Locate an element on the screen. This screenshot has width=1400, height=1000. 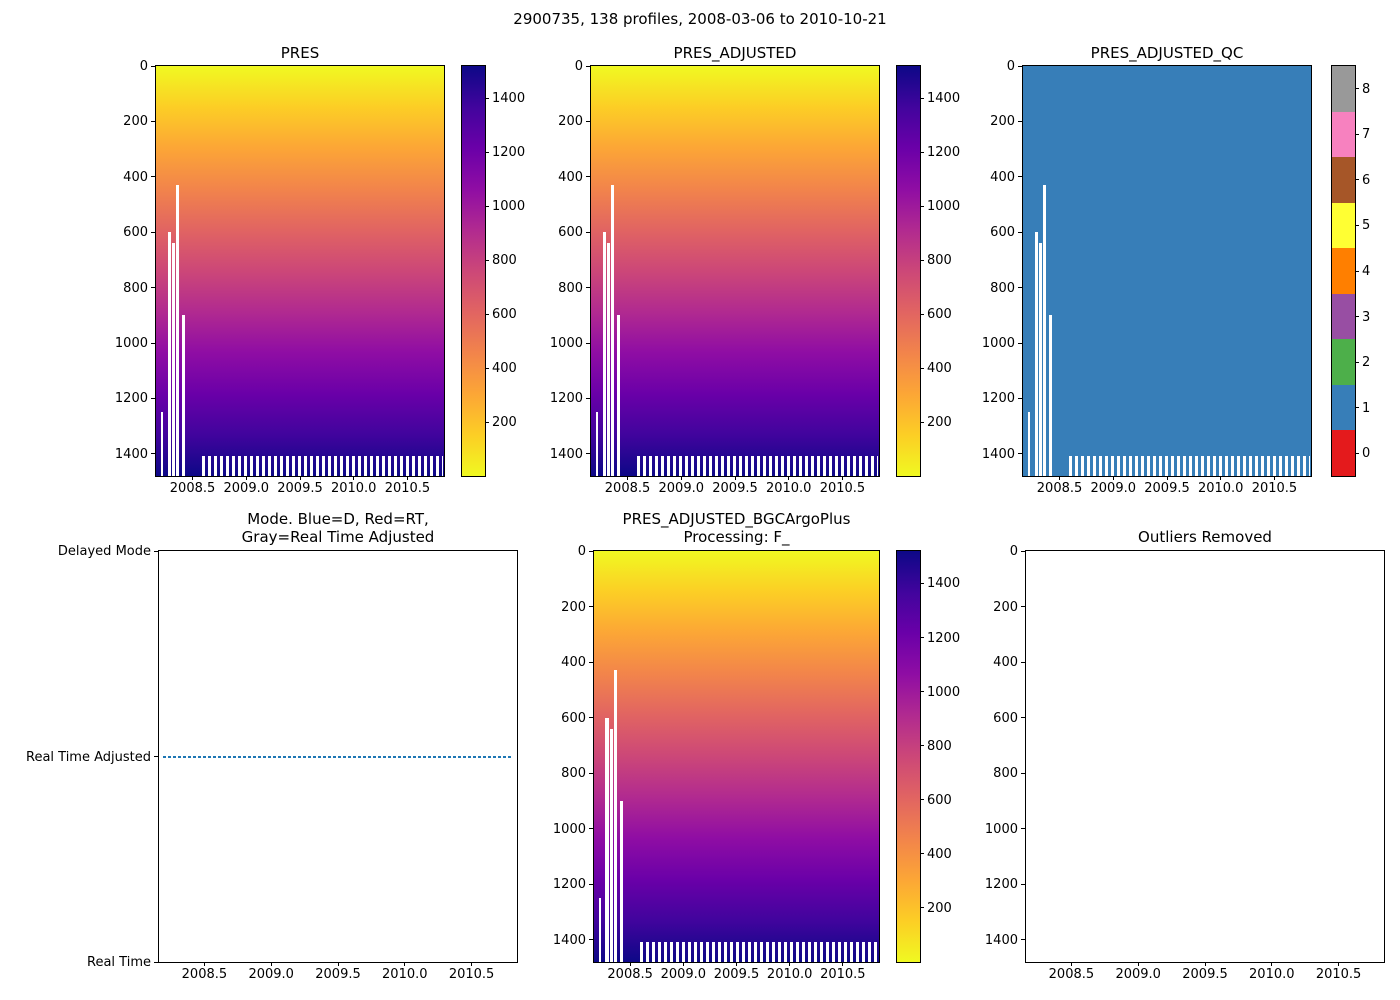
colorbar-tick-label: 6 is located at coordinates (1366, 180).